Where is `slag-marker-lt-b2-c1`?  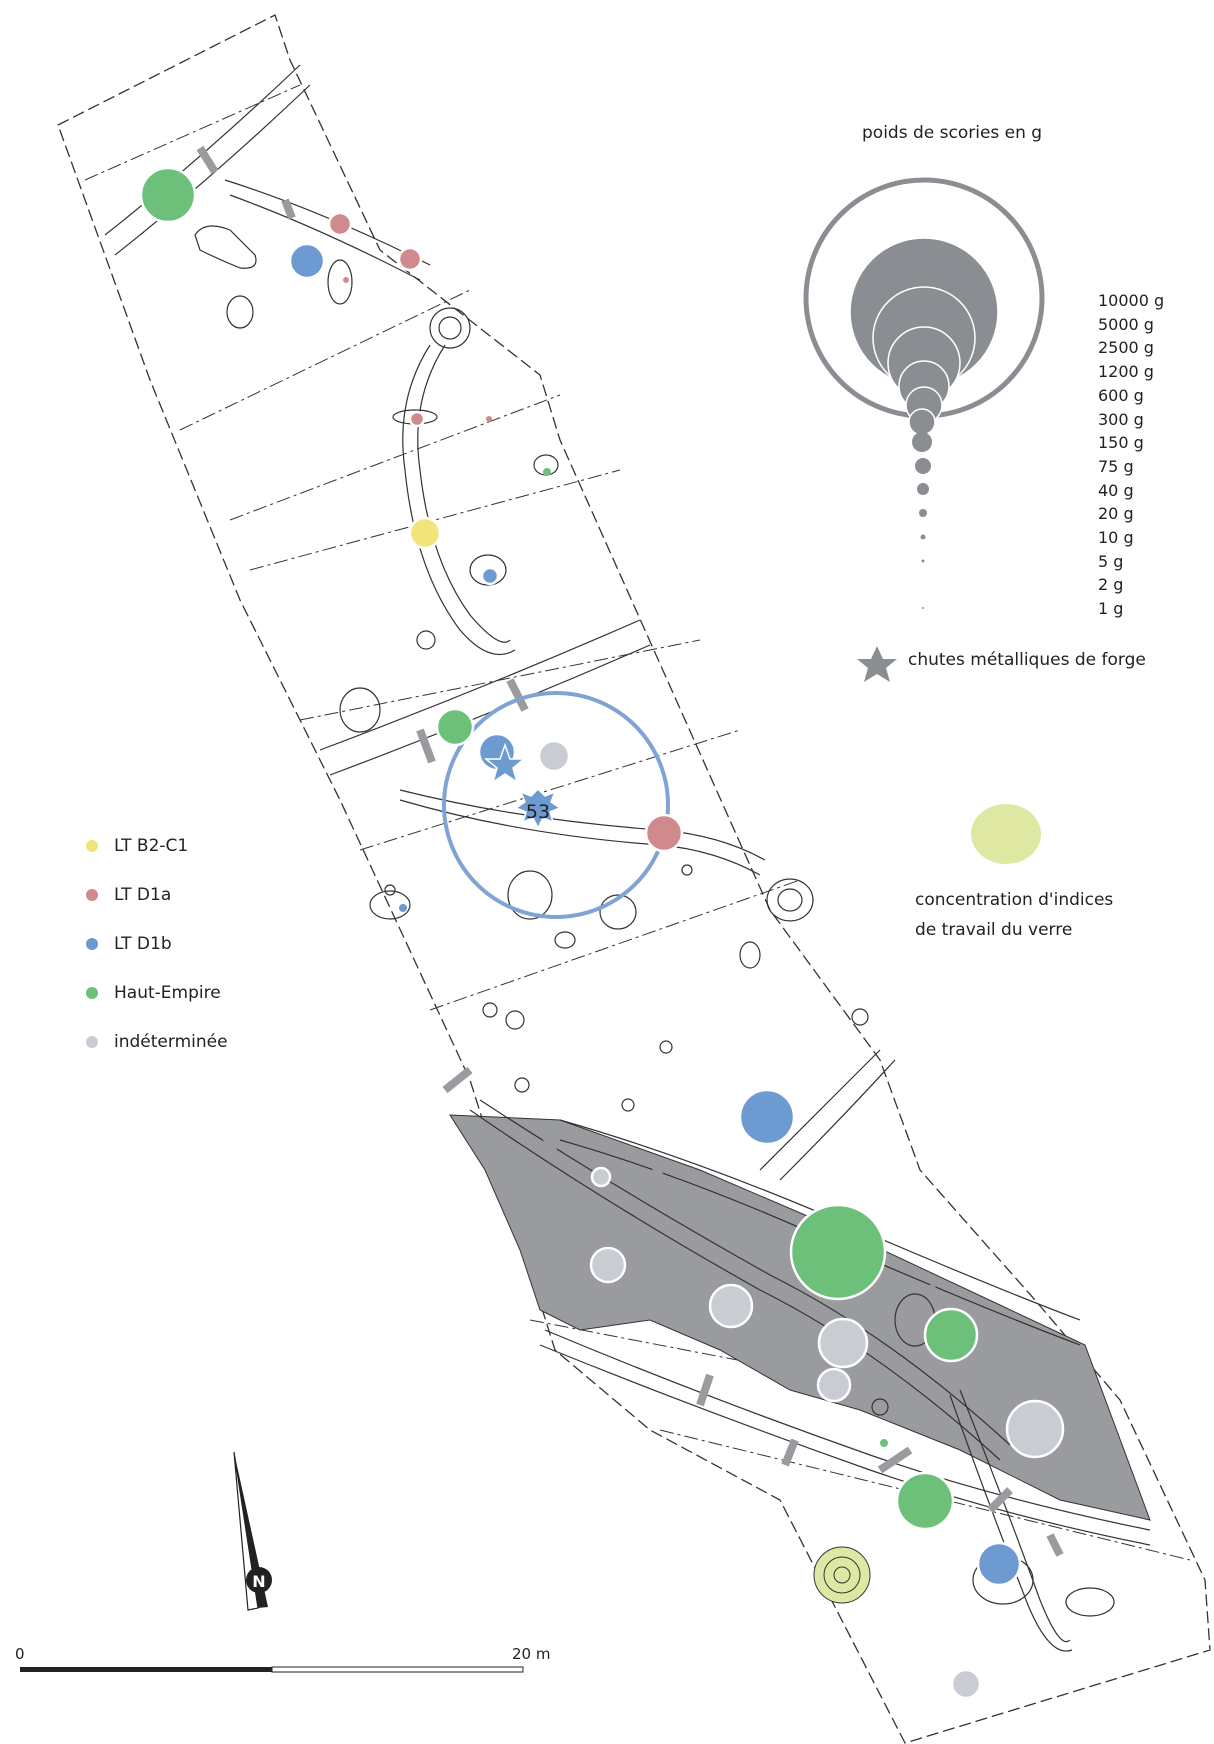
slag-marker-lt-b2-c1 is located at coordinates (425, 533).